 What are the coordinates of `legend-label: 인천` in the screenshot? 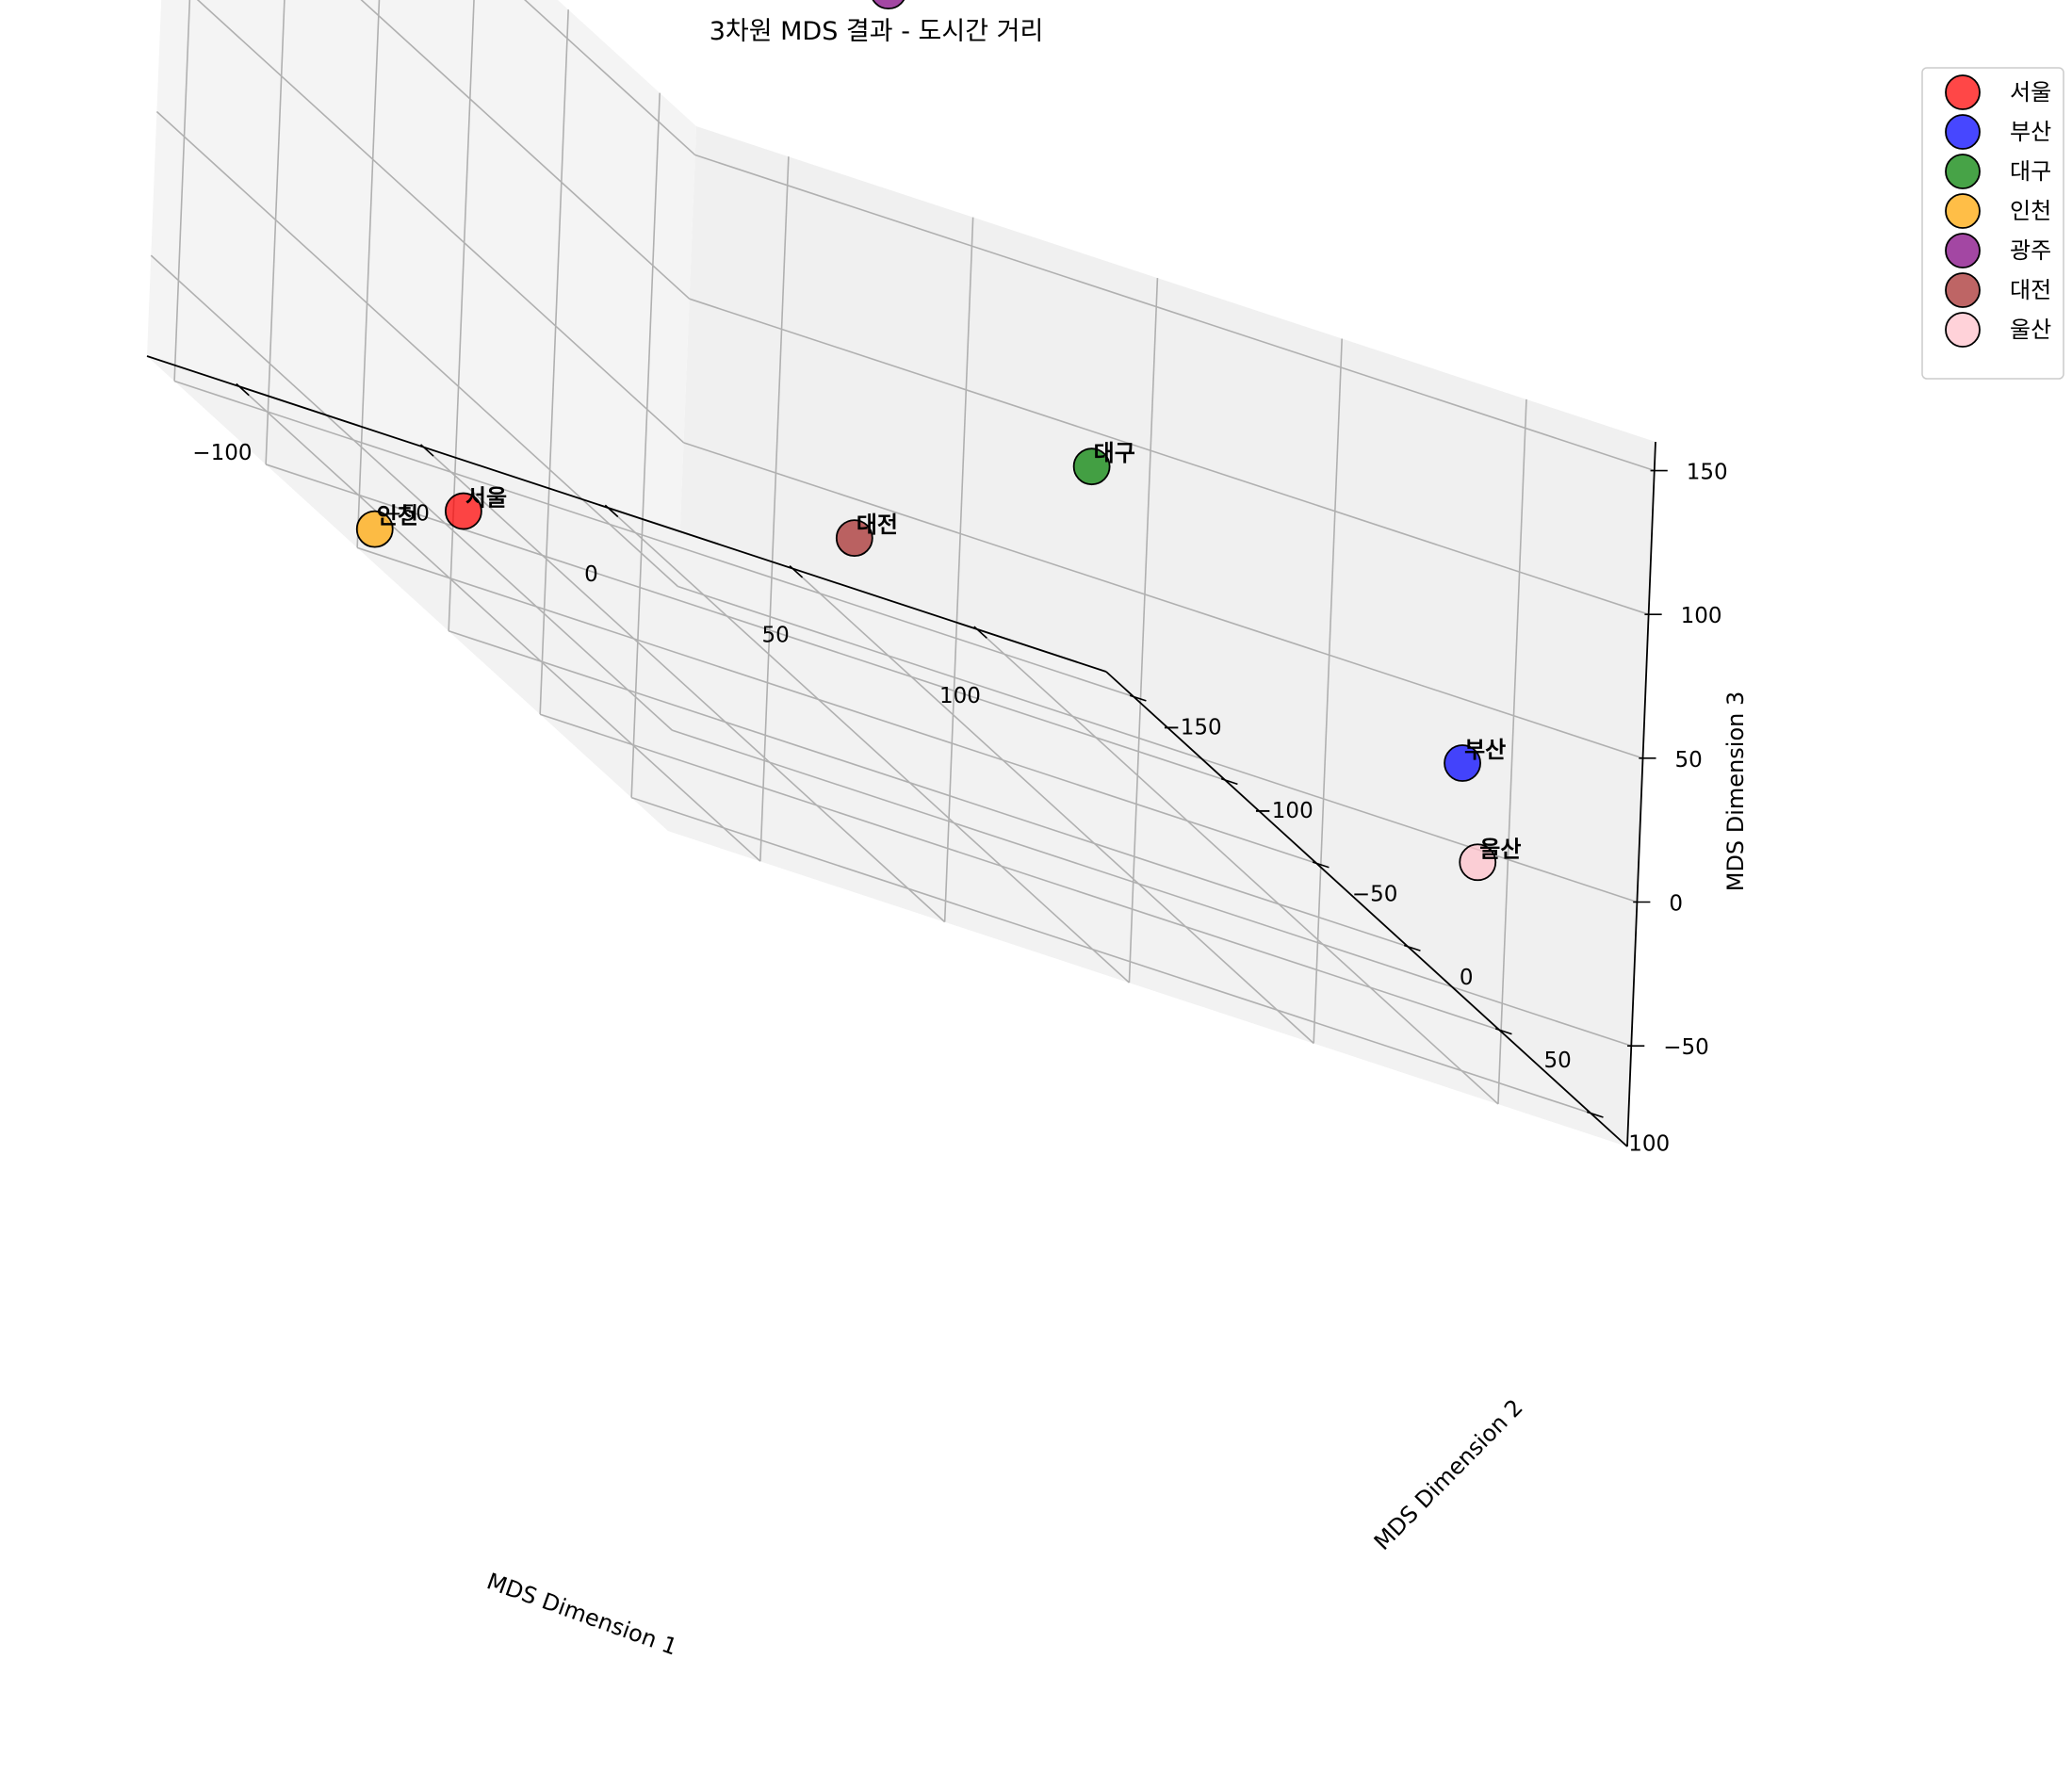 It's located at (2031, 211).